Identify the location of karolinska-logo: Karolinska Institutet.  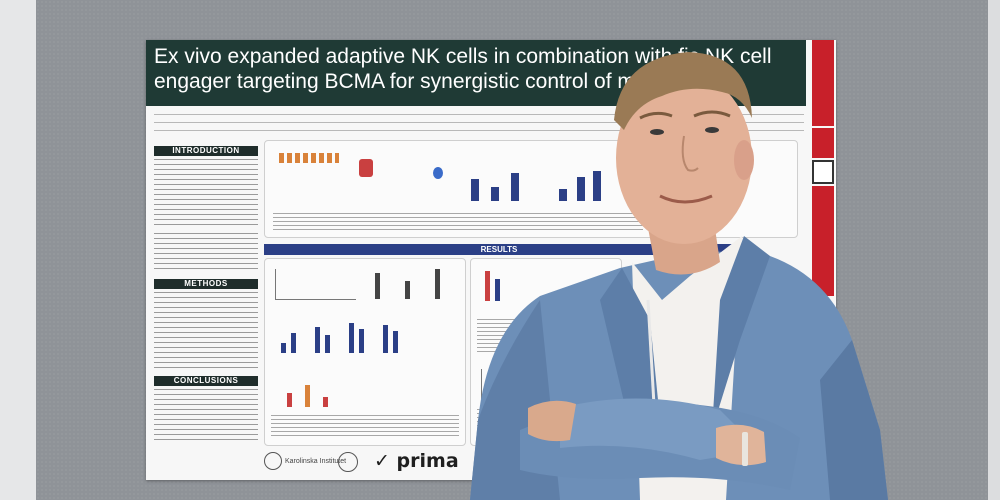
(305, 461).